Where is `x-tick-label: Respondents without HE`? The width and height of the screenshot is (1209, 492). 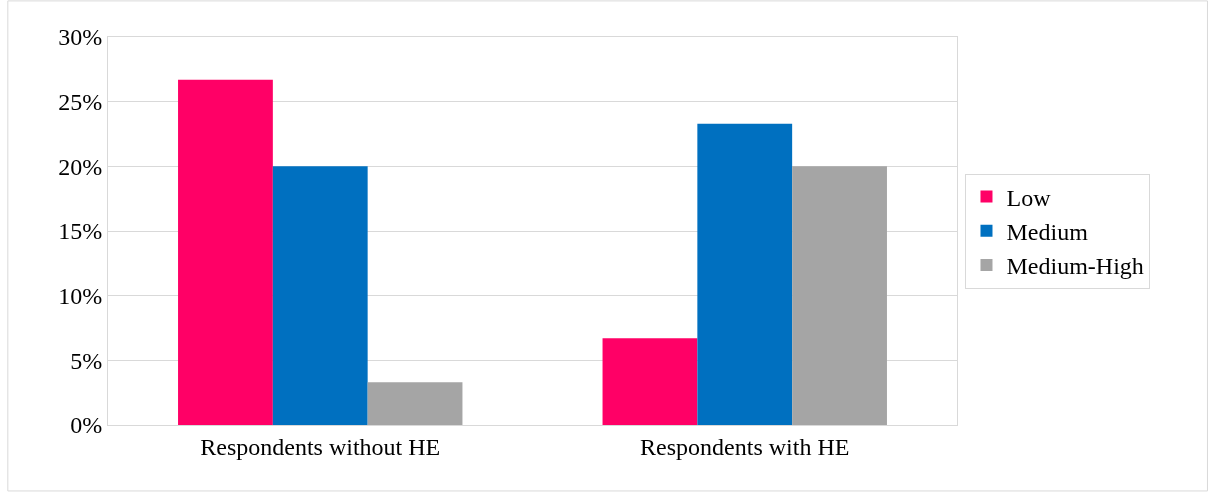
x-tick-label: Respondents without HE is located at coordinates (320, 446).